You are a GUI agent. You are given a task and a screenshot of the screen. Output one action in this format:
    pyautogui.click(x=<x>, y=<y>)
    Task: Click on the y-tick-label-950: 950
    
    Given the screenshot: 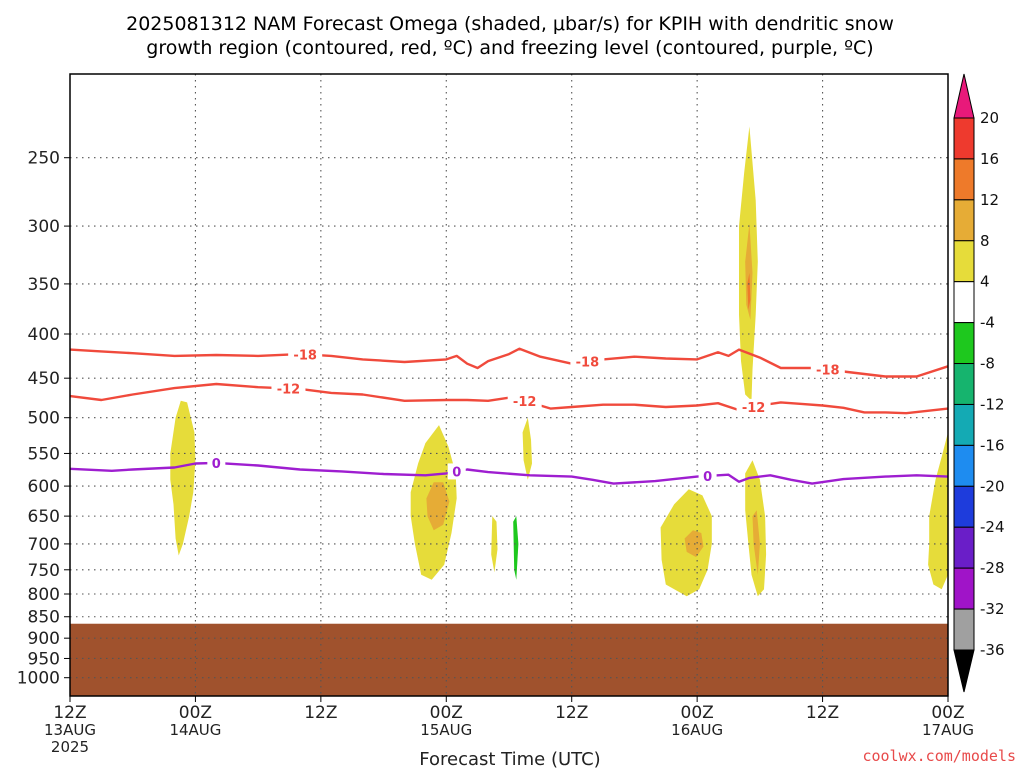 What is the action you would take?
    pyautogui.click(x=44, y=659)
    